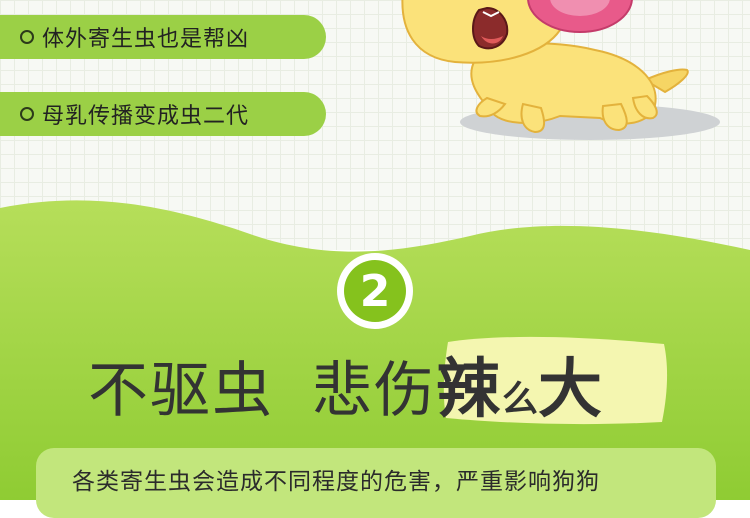 The image size is (750, 518). I want to click on section-number-badge: 2, so click(375, 291).